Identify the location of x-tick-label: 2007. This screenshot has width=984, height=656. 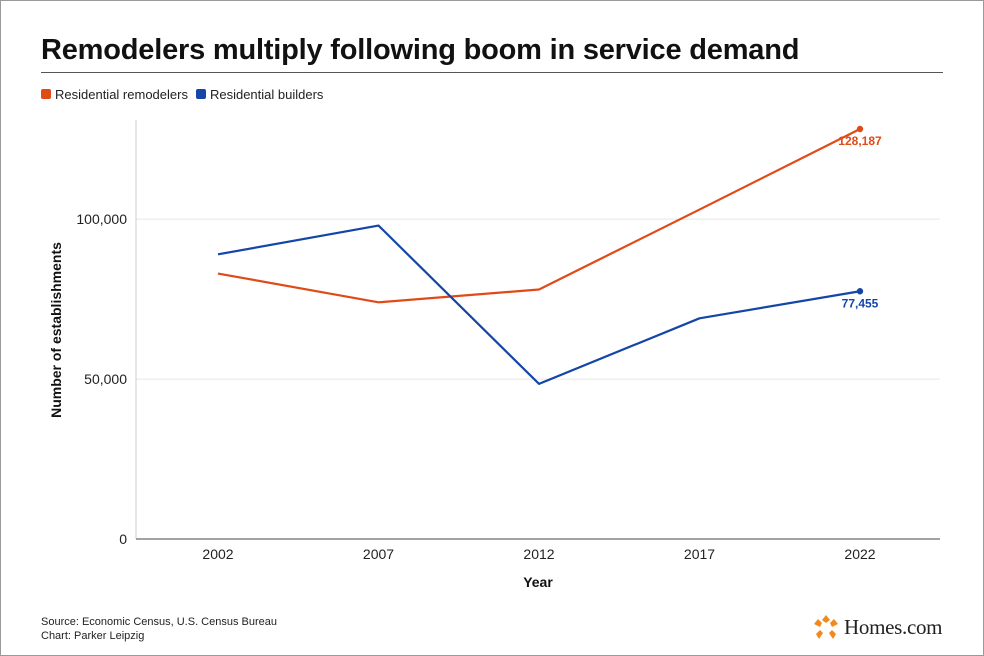
(378, 554).